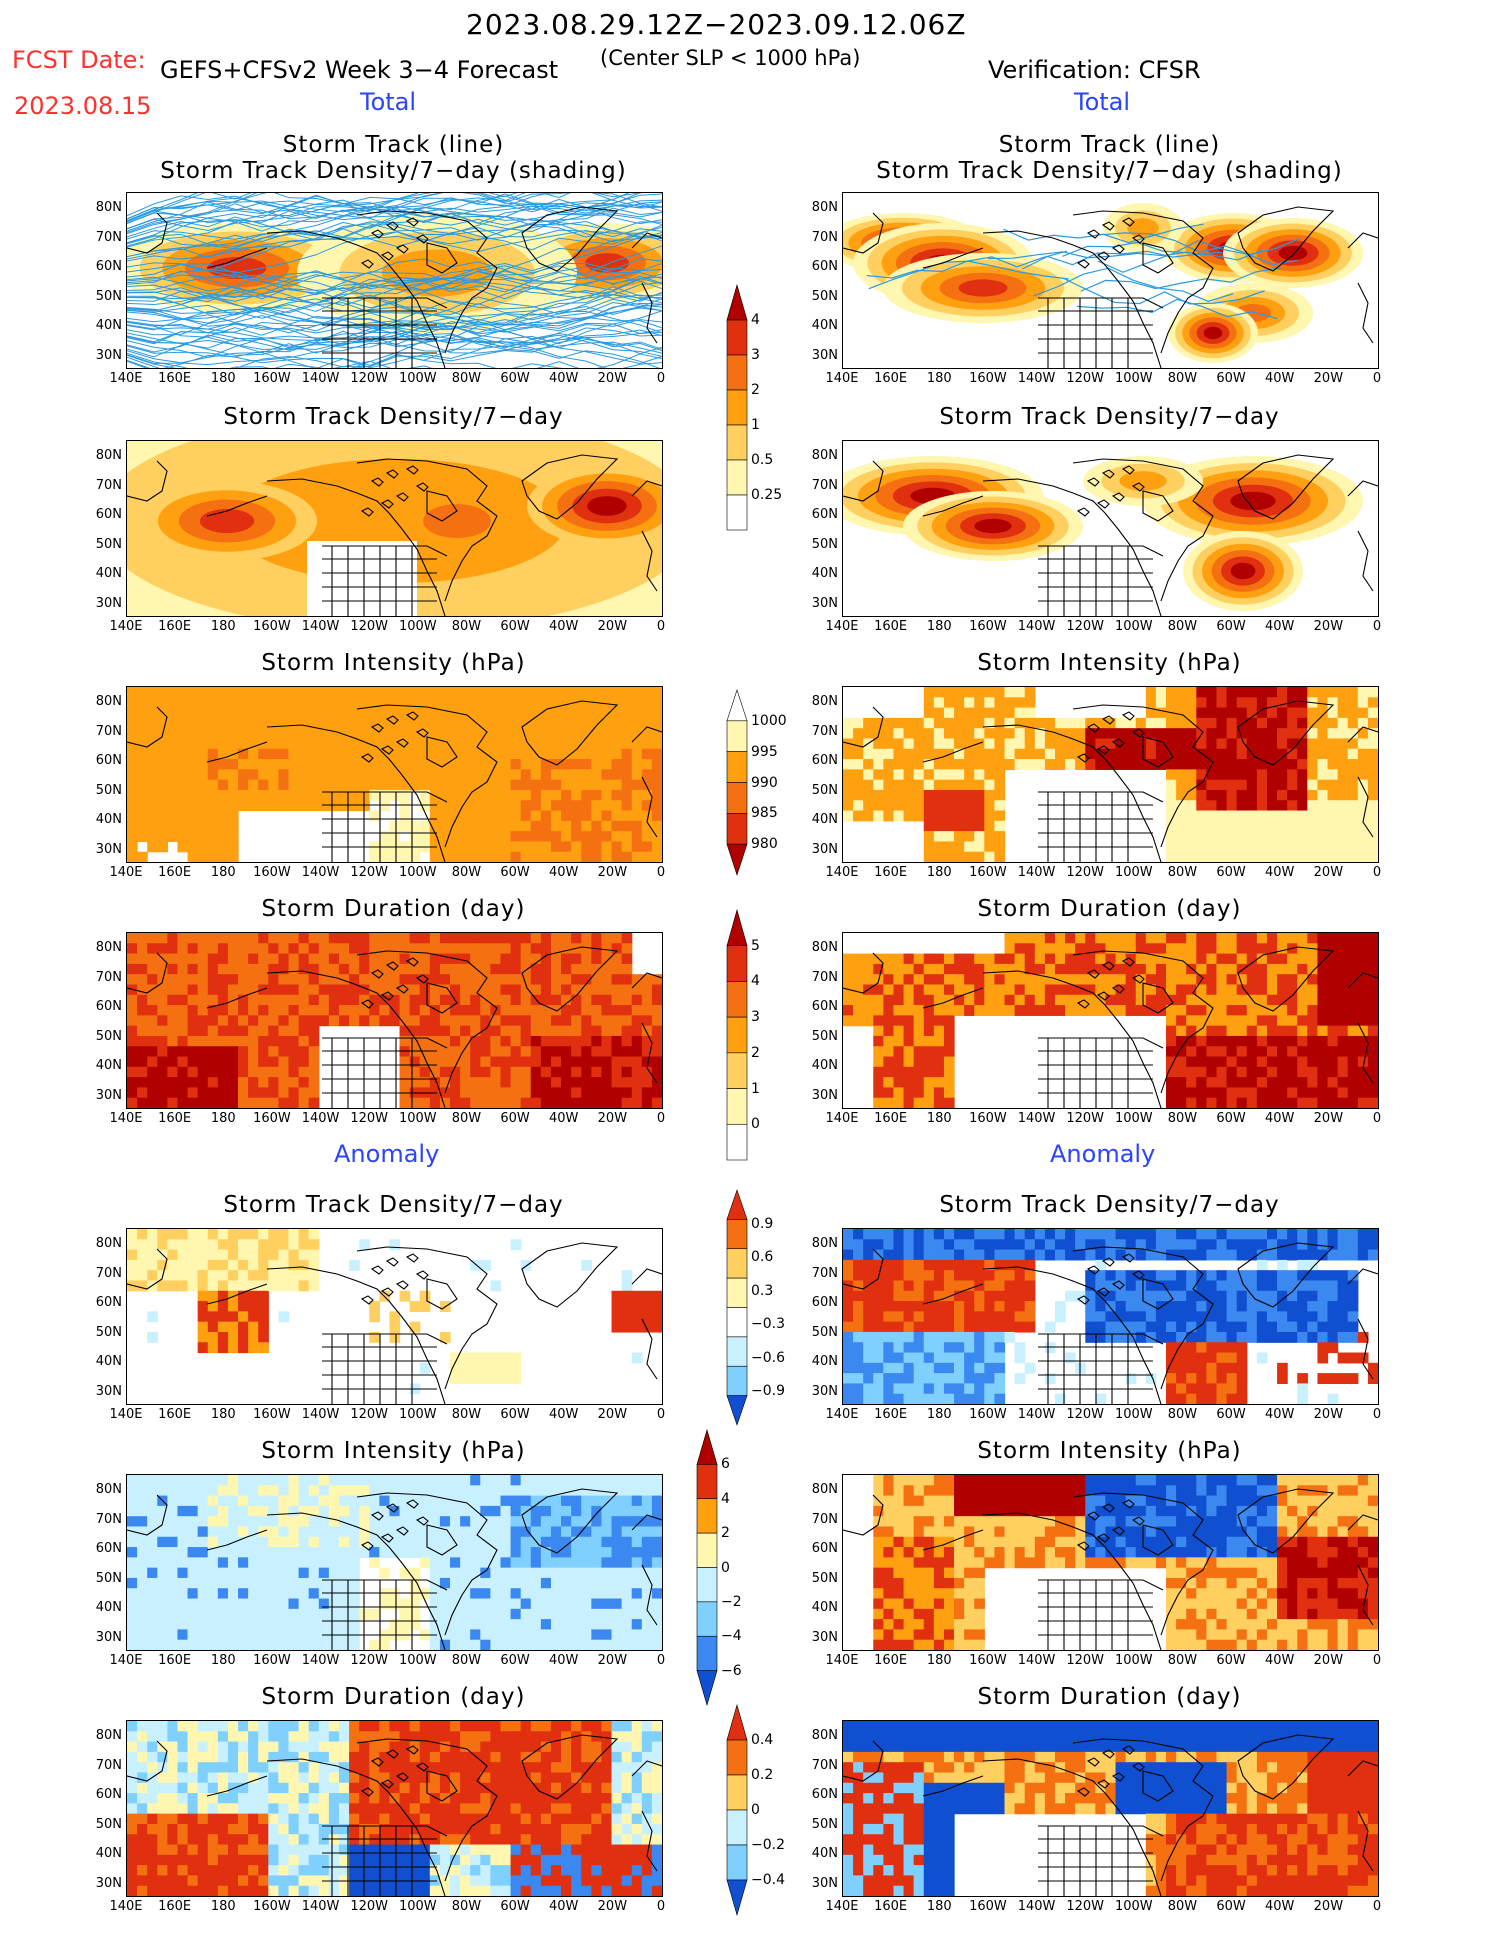  I want to click on storm-track-line, so click(394, 272).